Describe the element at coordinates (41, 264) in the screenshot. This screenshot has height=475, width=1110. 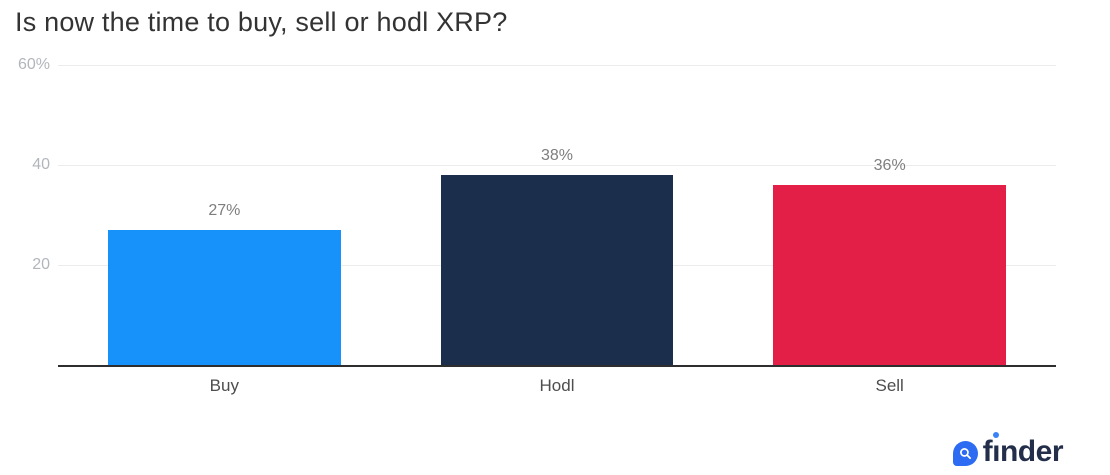
I see `y-axis-tick-label: 20` at that location.